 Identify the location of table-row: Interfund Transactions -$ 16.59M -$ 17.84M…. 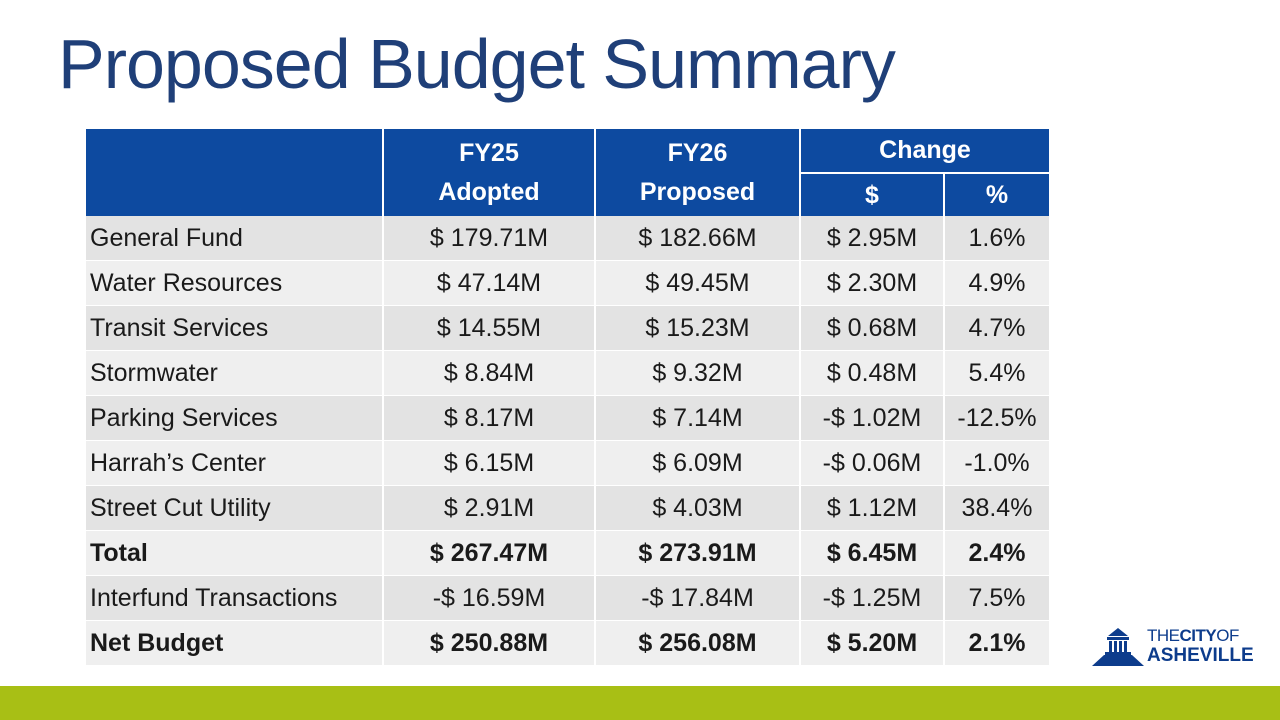
(567, 598).